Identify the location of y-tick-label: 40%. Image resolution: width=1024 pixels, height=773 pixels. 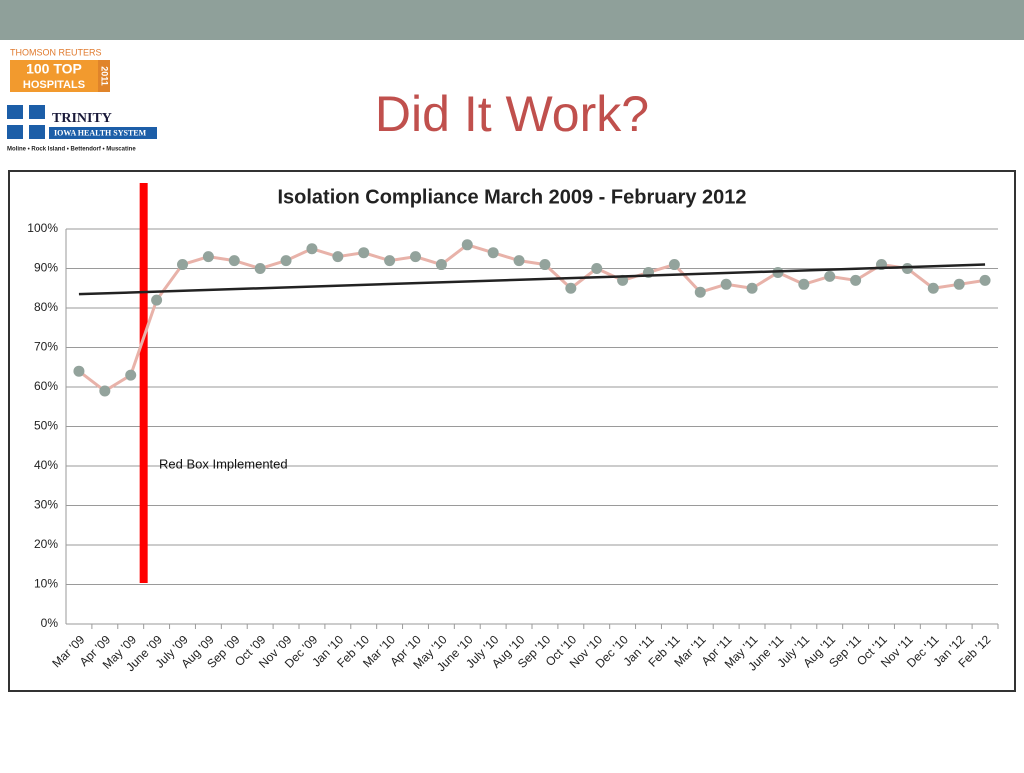
(46, 465).